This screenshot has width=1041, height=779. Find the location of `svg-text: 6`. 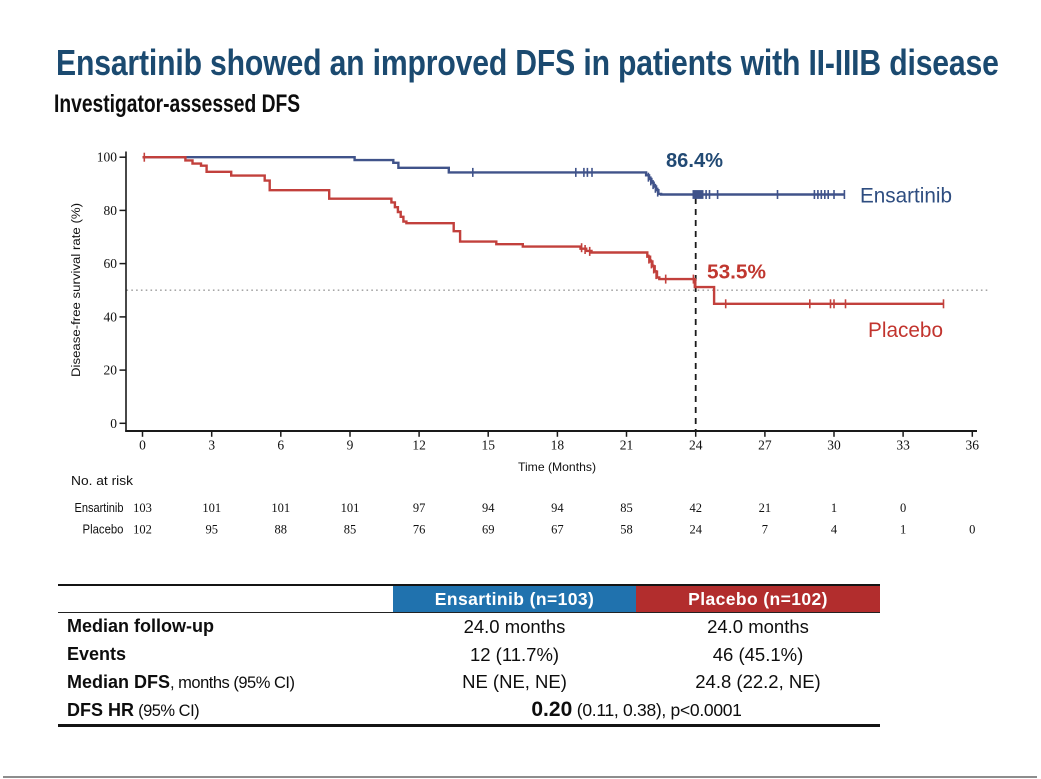

svg-text: 6 is located at coordinates (280, 445).